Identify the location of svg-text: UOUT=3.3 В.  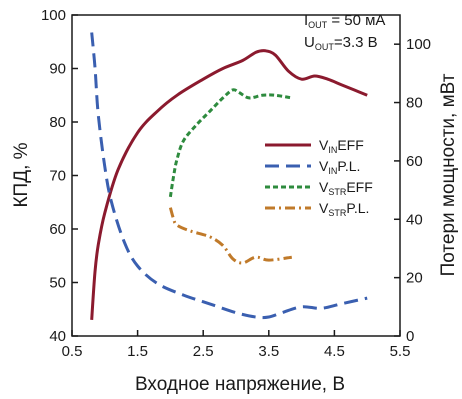
(341, 43).